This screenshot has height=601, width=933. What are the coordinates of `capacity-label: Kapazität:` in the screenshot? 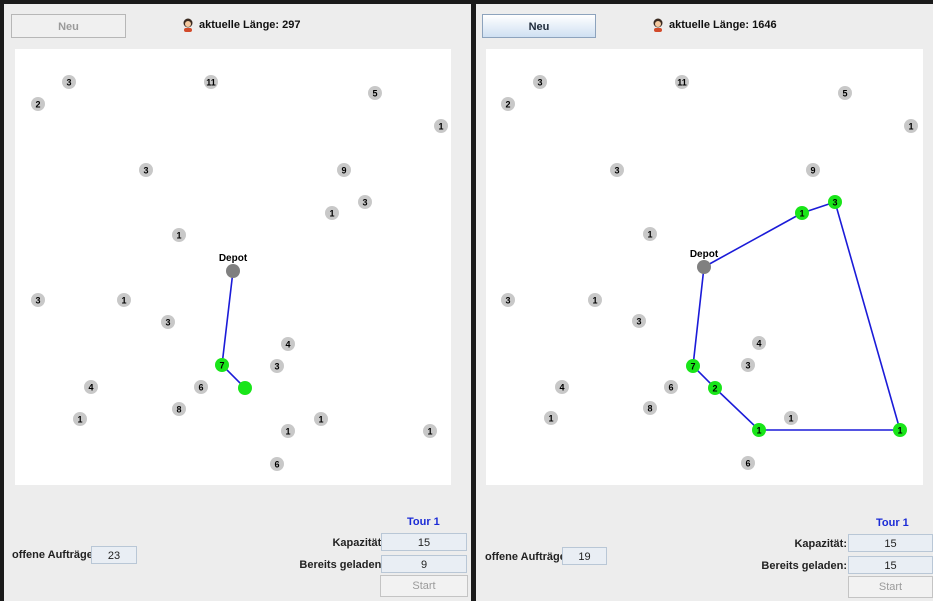 It's located at (358, 543).